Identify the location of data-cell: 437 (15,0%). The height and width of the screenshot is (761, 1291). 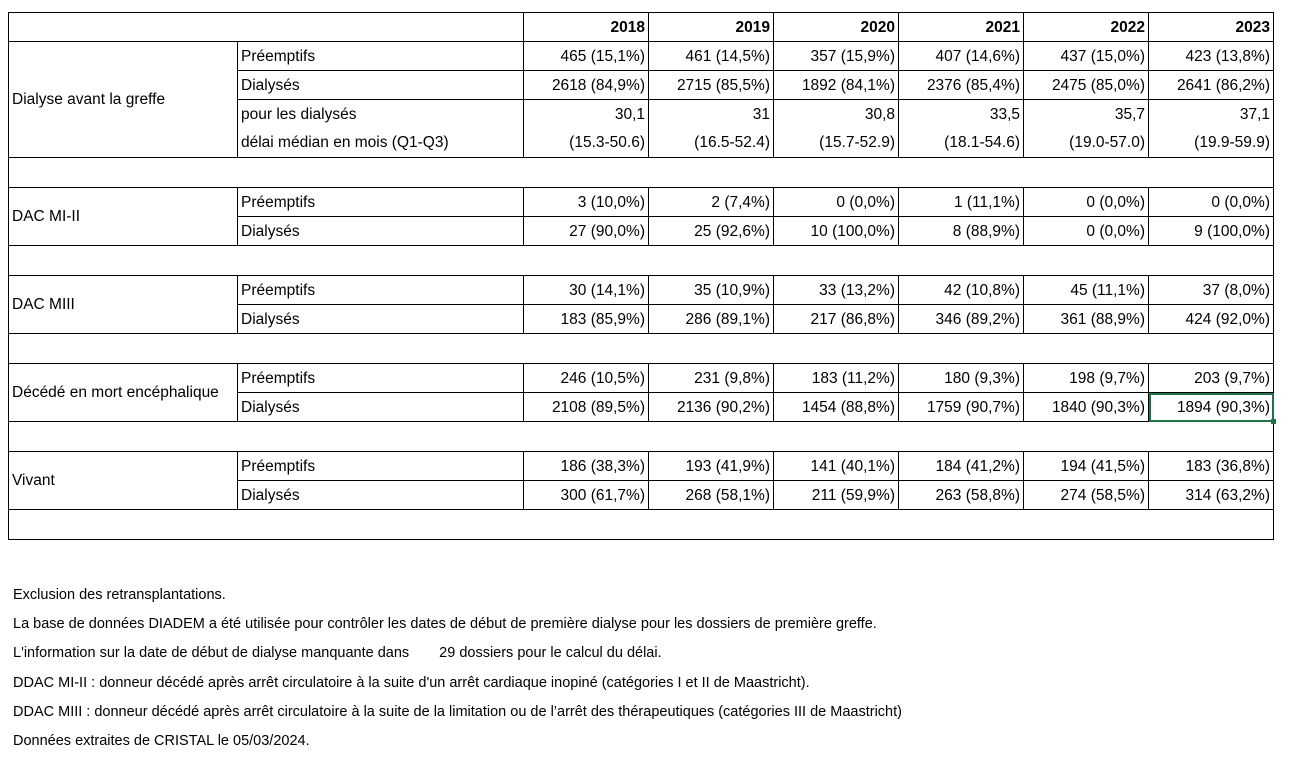
(1086, 56).